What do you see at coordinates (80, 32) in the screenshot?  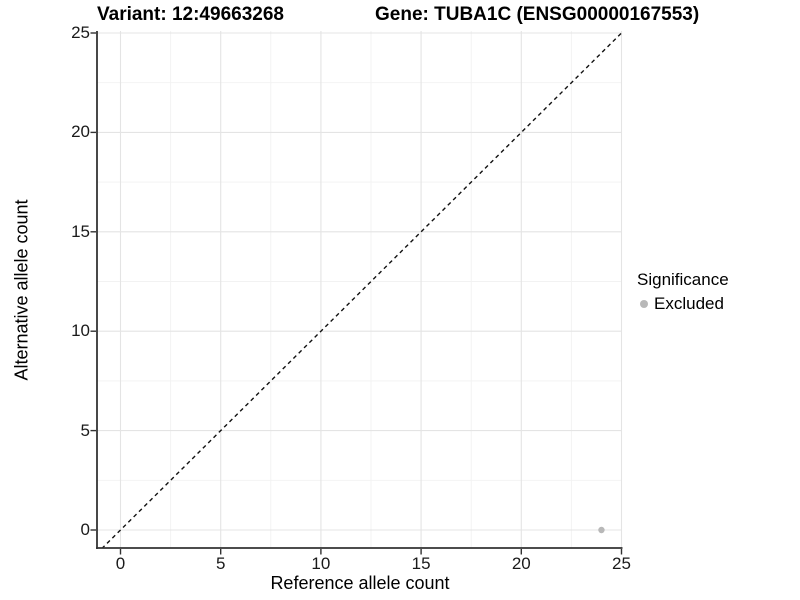 I see `y-tick-label: 25` at bounding box center [80, 32].